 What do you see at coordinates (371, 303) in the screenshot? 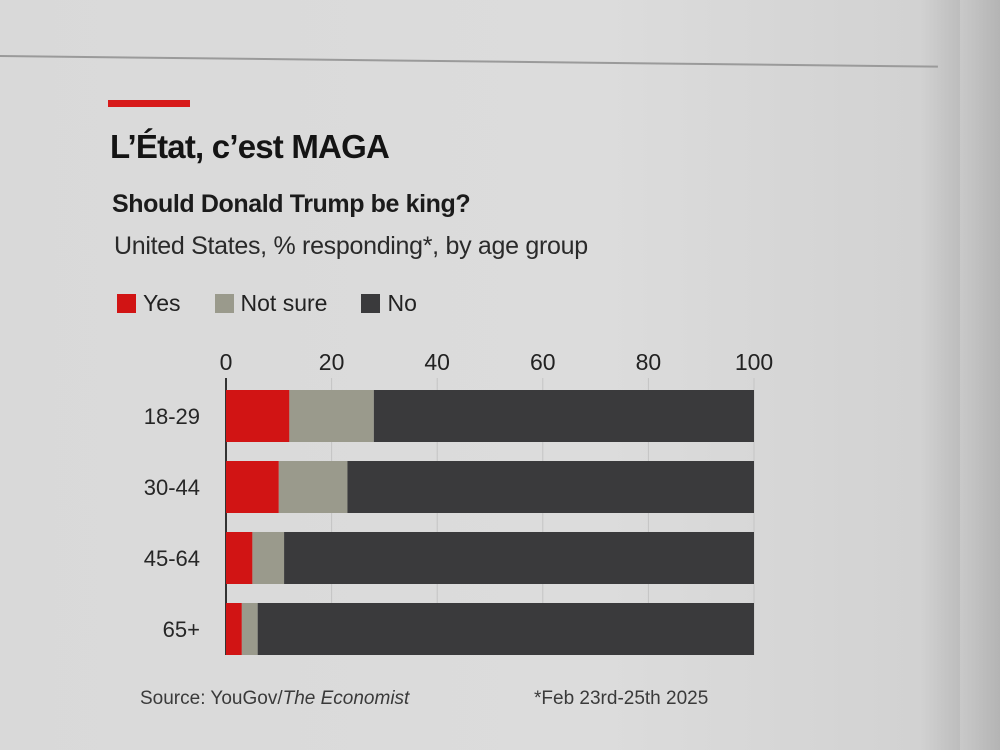
I see `legend-swatch-no` at bounding box center [371, 303].